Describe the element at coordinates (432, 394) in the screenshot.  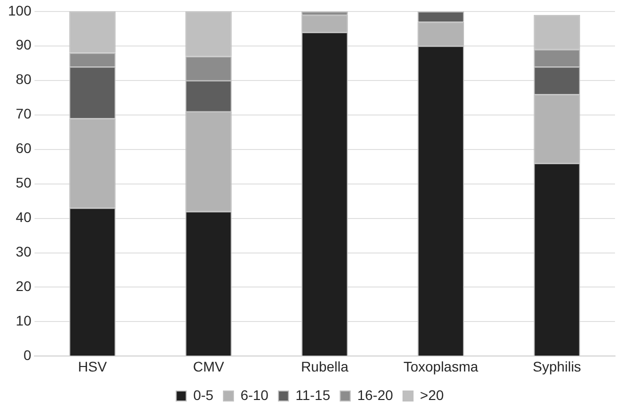
I see `legend-label: >20` at that location.